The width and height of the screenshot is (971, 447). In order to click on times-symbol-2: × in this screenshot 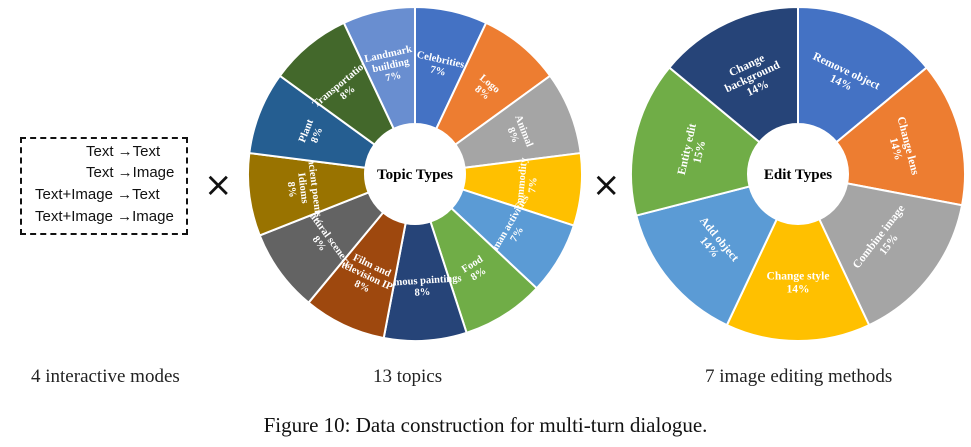, I will do `click(606, 185)`.